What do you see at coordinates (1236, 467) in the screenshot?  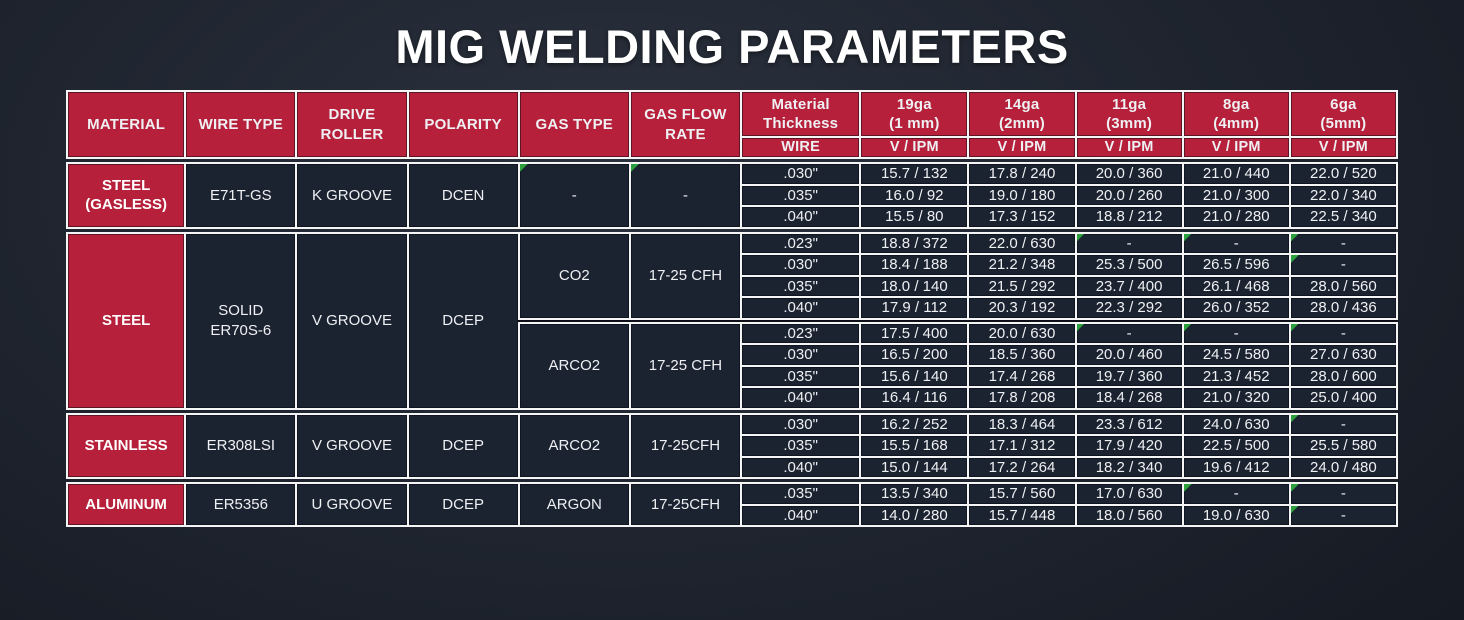 I see `value-cell: 19.6 / 412` at bounding box center [1236, 467].